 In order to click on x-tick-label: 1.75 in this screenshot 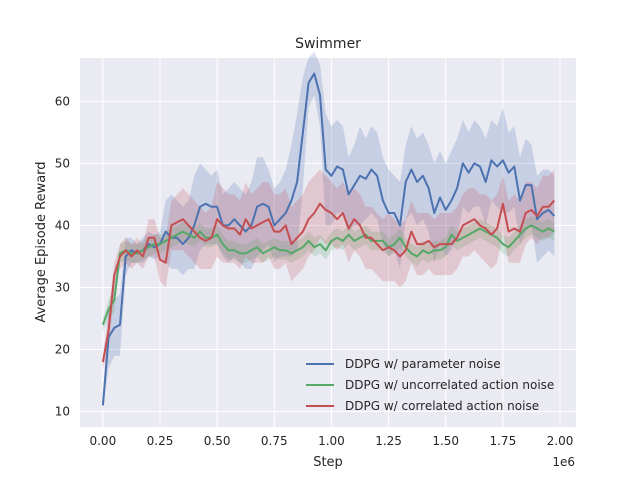, I will do `click(502, 441)`.